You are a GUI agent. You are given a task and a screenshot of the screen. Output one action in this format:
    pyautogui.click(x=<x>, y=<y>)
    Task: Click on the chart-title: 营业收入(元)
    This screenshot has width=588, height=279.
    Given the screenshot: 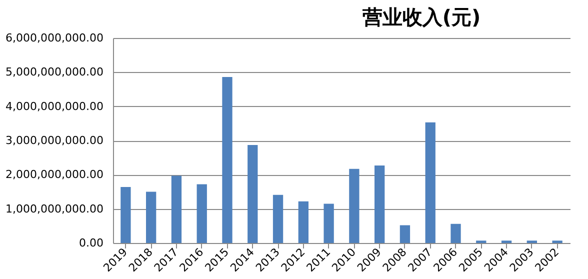 What is the action you would take?
    pyautogui.click(x=421, y=17)
    